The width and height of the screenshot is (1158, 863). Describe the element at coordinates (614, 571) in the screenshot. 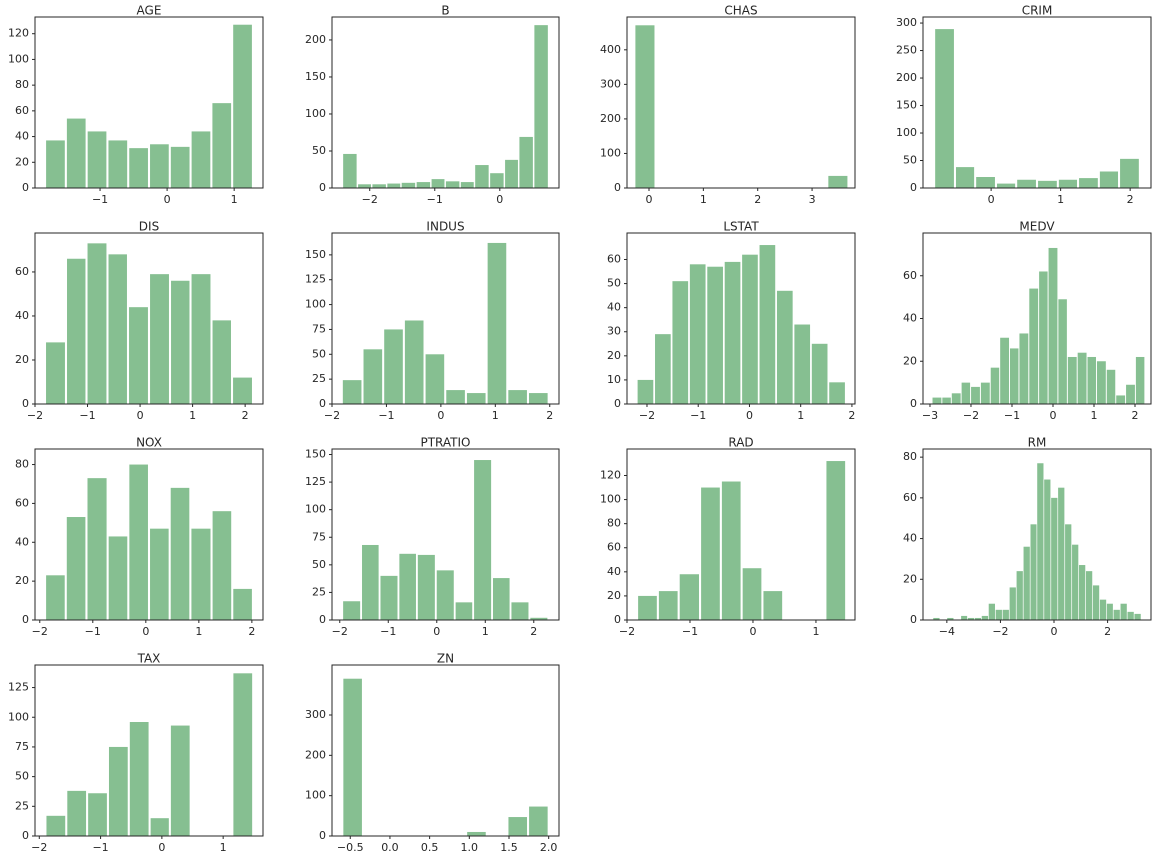

I see `y-tick-label: 40` at that location.